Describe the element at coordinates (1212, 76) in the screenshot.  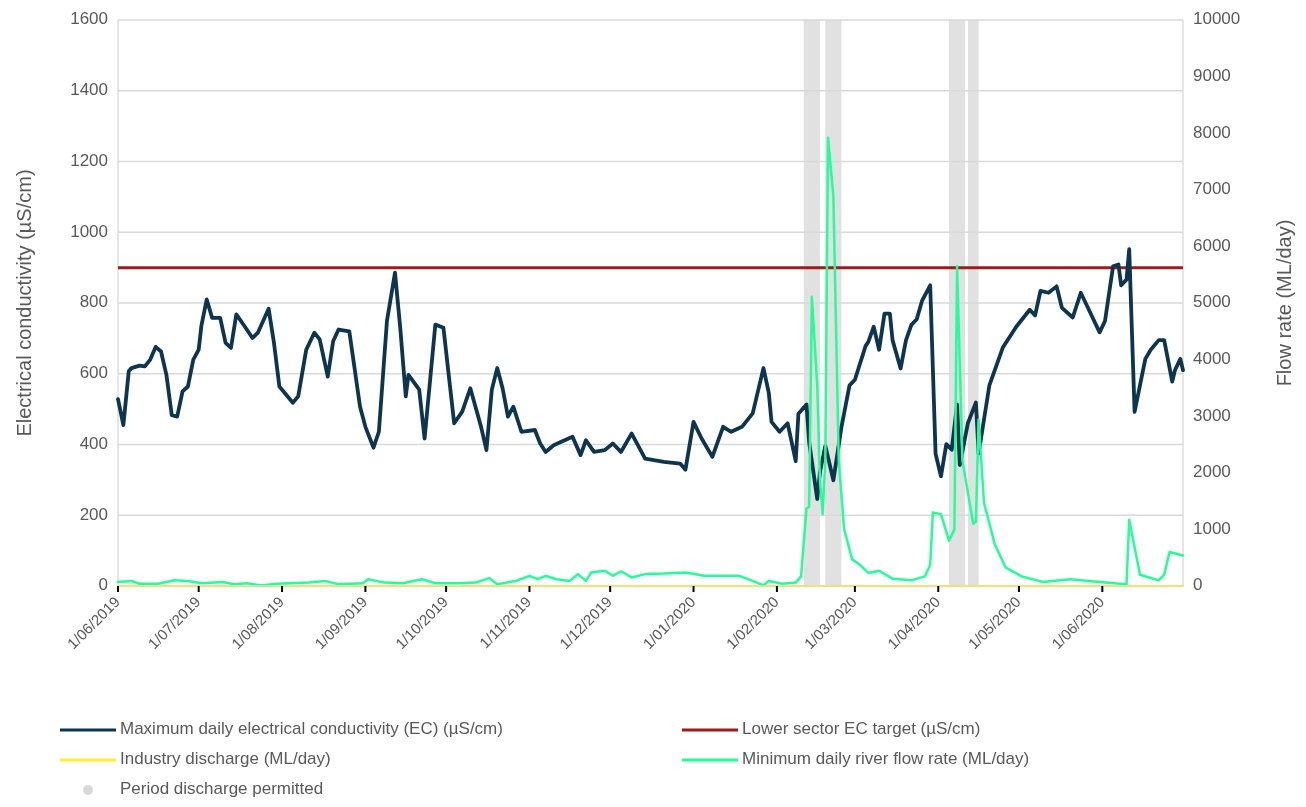
I see `y2-tick-label: 9000` at that location.